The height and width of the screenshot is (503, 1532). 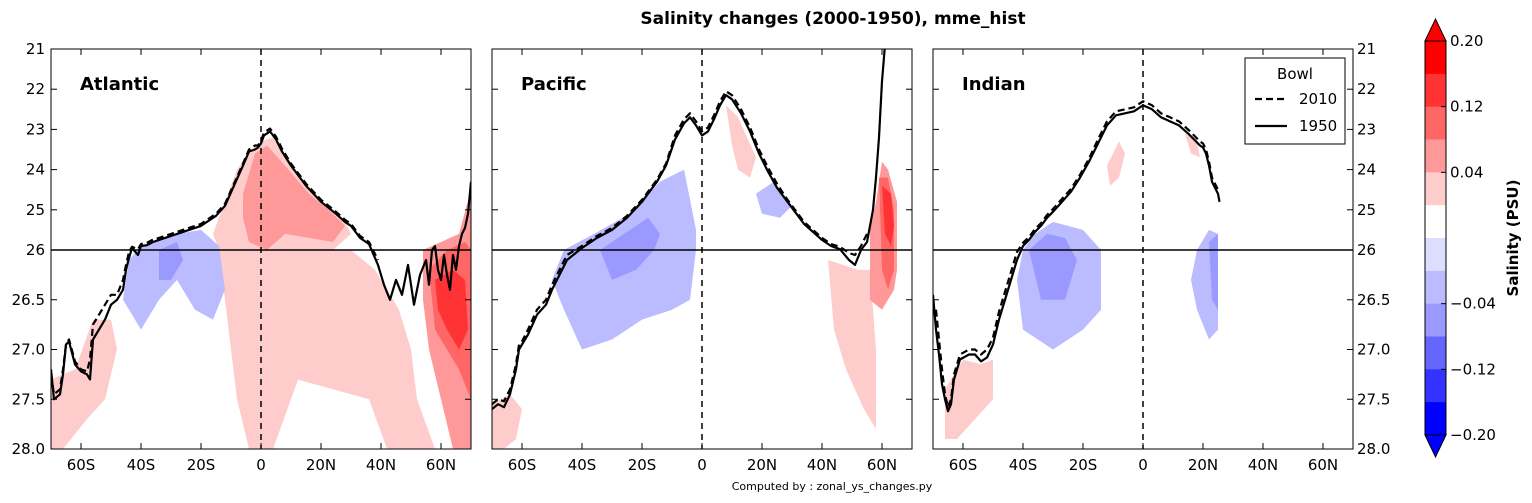 What do you see at coordinates (28, 300) in the screenshot?
I see `y-tick-label-left: 26.5` at bounding box center [28, 300].